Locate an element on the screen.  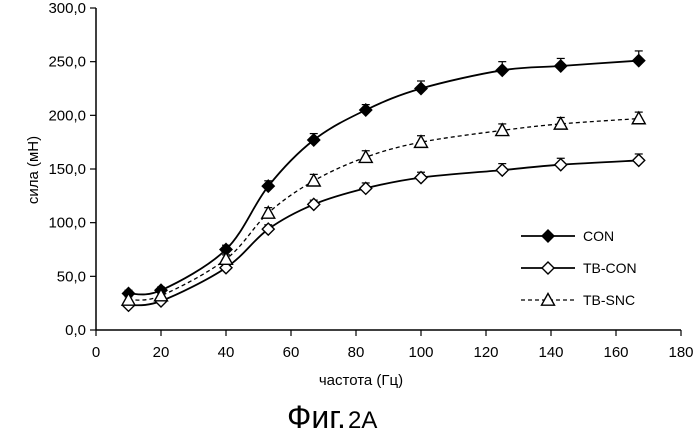
legend-marker-con is located at coordinates (548, 236).